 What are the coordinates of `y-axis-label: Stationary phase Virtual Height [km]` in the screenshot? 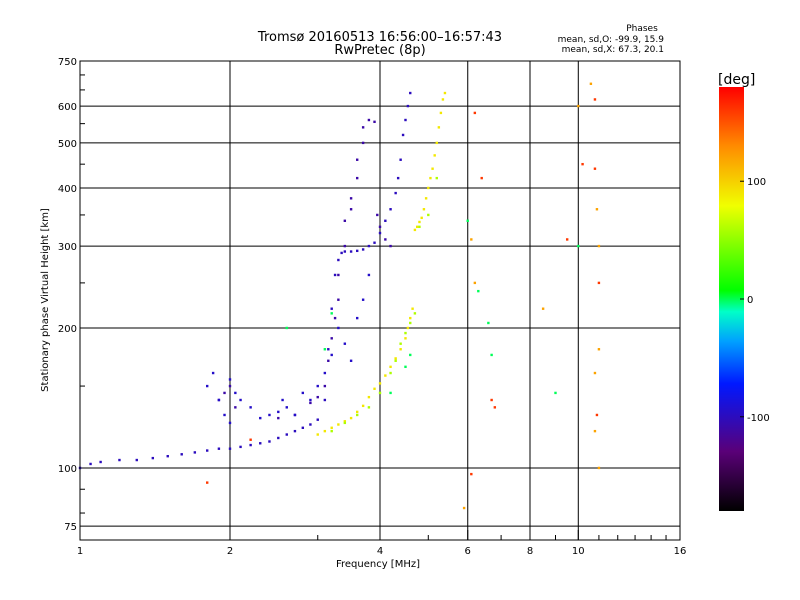 It's located at (45, 300).